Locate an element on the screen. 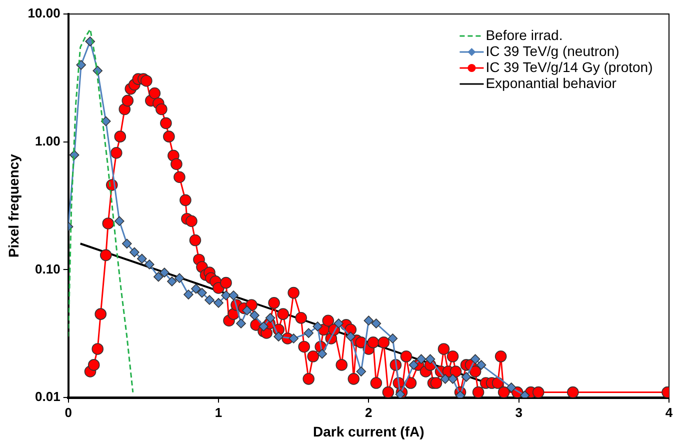 Image resolution: width=685 pixels, height=443 pixels. x-tick-label: 3 is located at coordinates (518, 412).